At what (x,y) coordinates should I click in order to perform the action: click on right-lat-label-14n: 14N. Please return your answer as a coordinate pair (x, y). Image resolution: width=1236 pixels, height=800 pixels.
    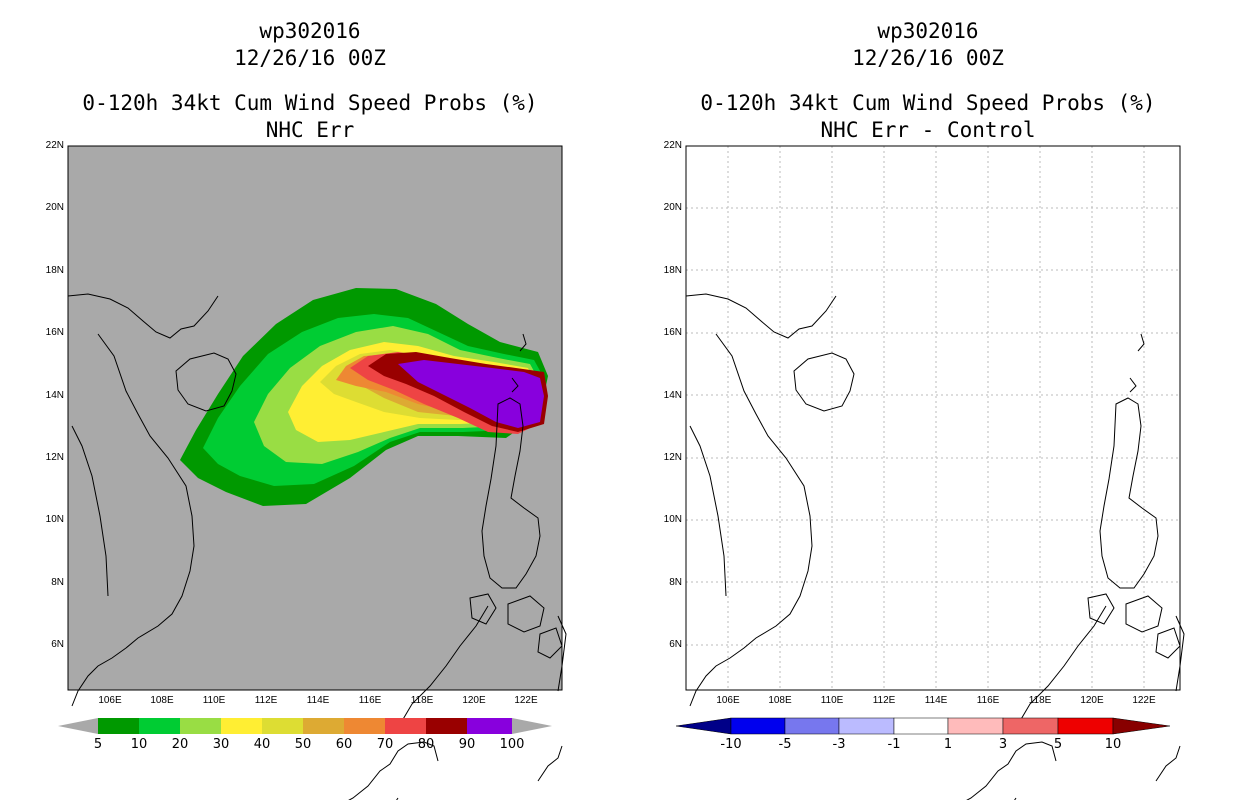
    Looking at the image, I should click on (672, 395).